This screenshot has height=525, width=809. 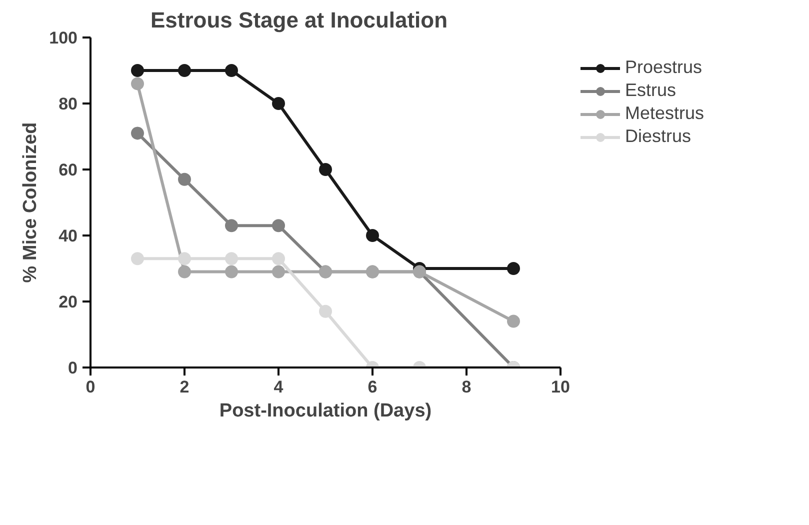 I want to click on x-tick-label: 8, so click(x=467, y=387).